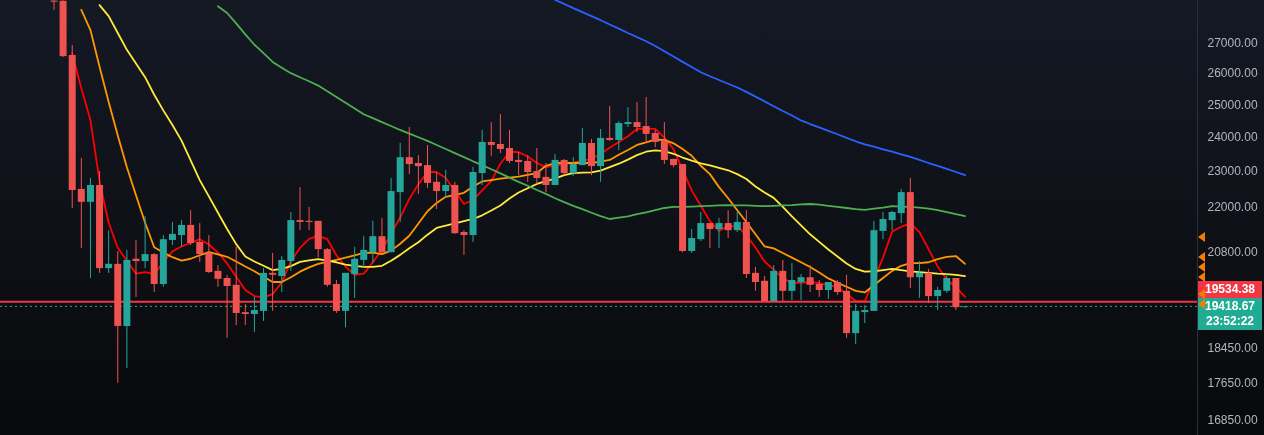 The width and height of the screenshot is (1264, 435). What do you see at coordinates (1232, 137) in the screenshot?
I see `y-tick-label: 24000.00` at bounding box center [1232, 137].